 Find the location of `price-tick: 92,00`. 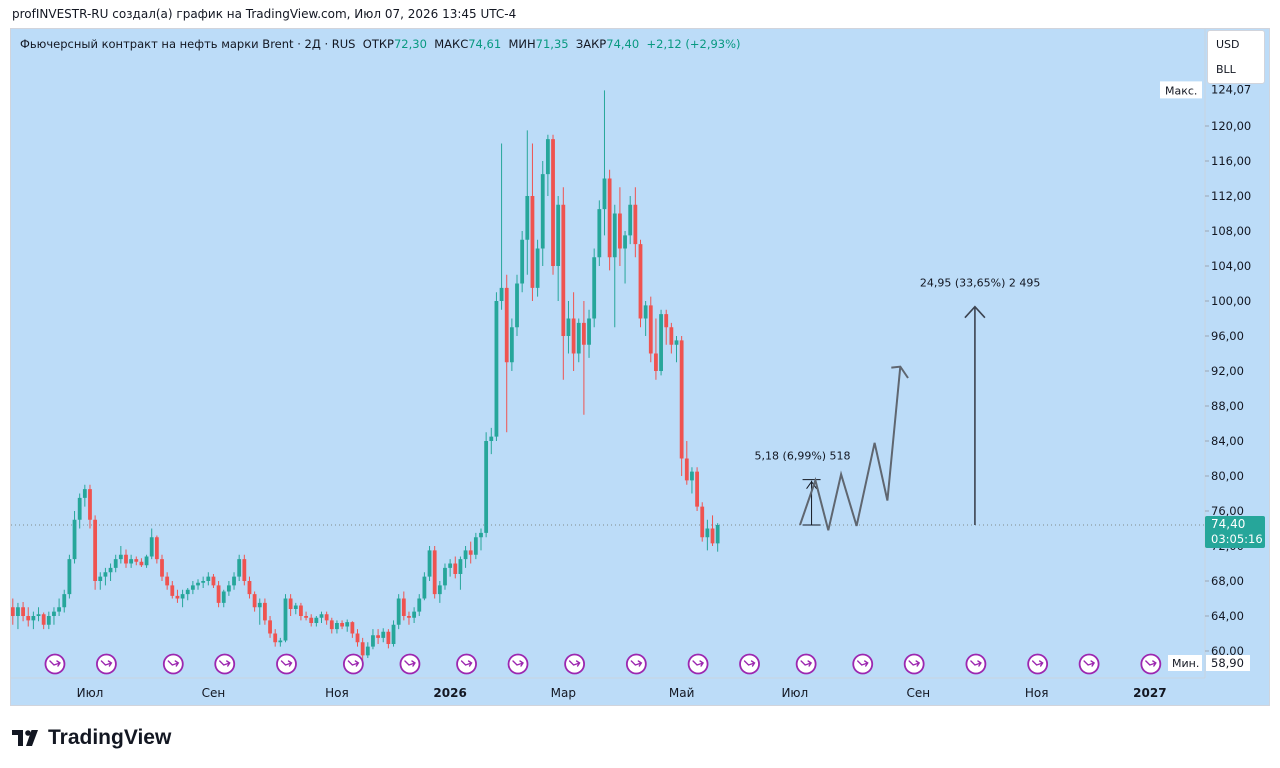

price-tick: 92,00 is located at coordinates (1224, 371).